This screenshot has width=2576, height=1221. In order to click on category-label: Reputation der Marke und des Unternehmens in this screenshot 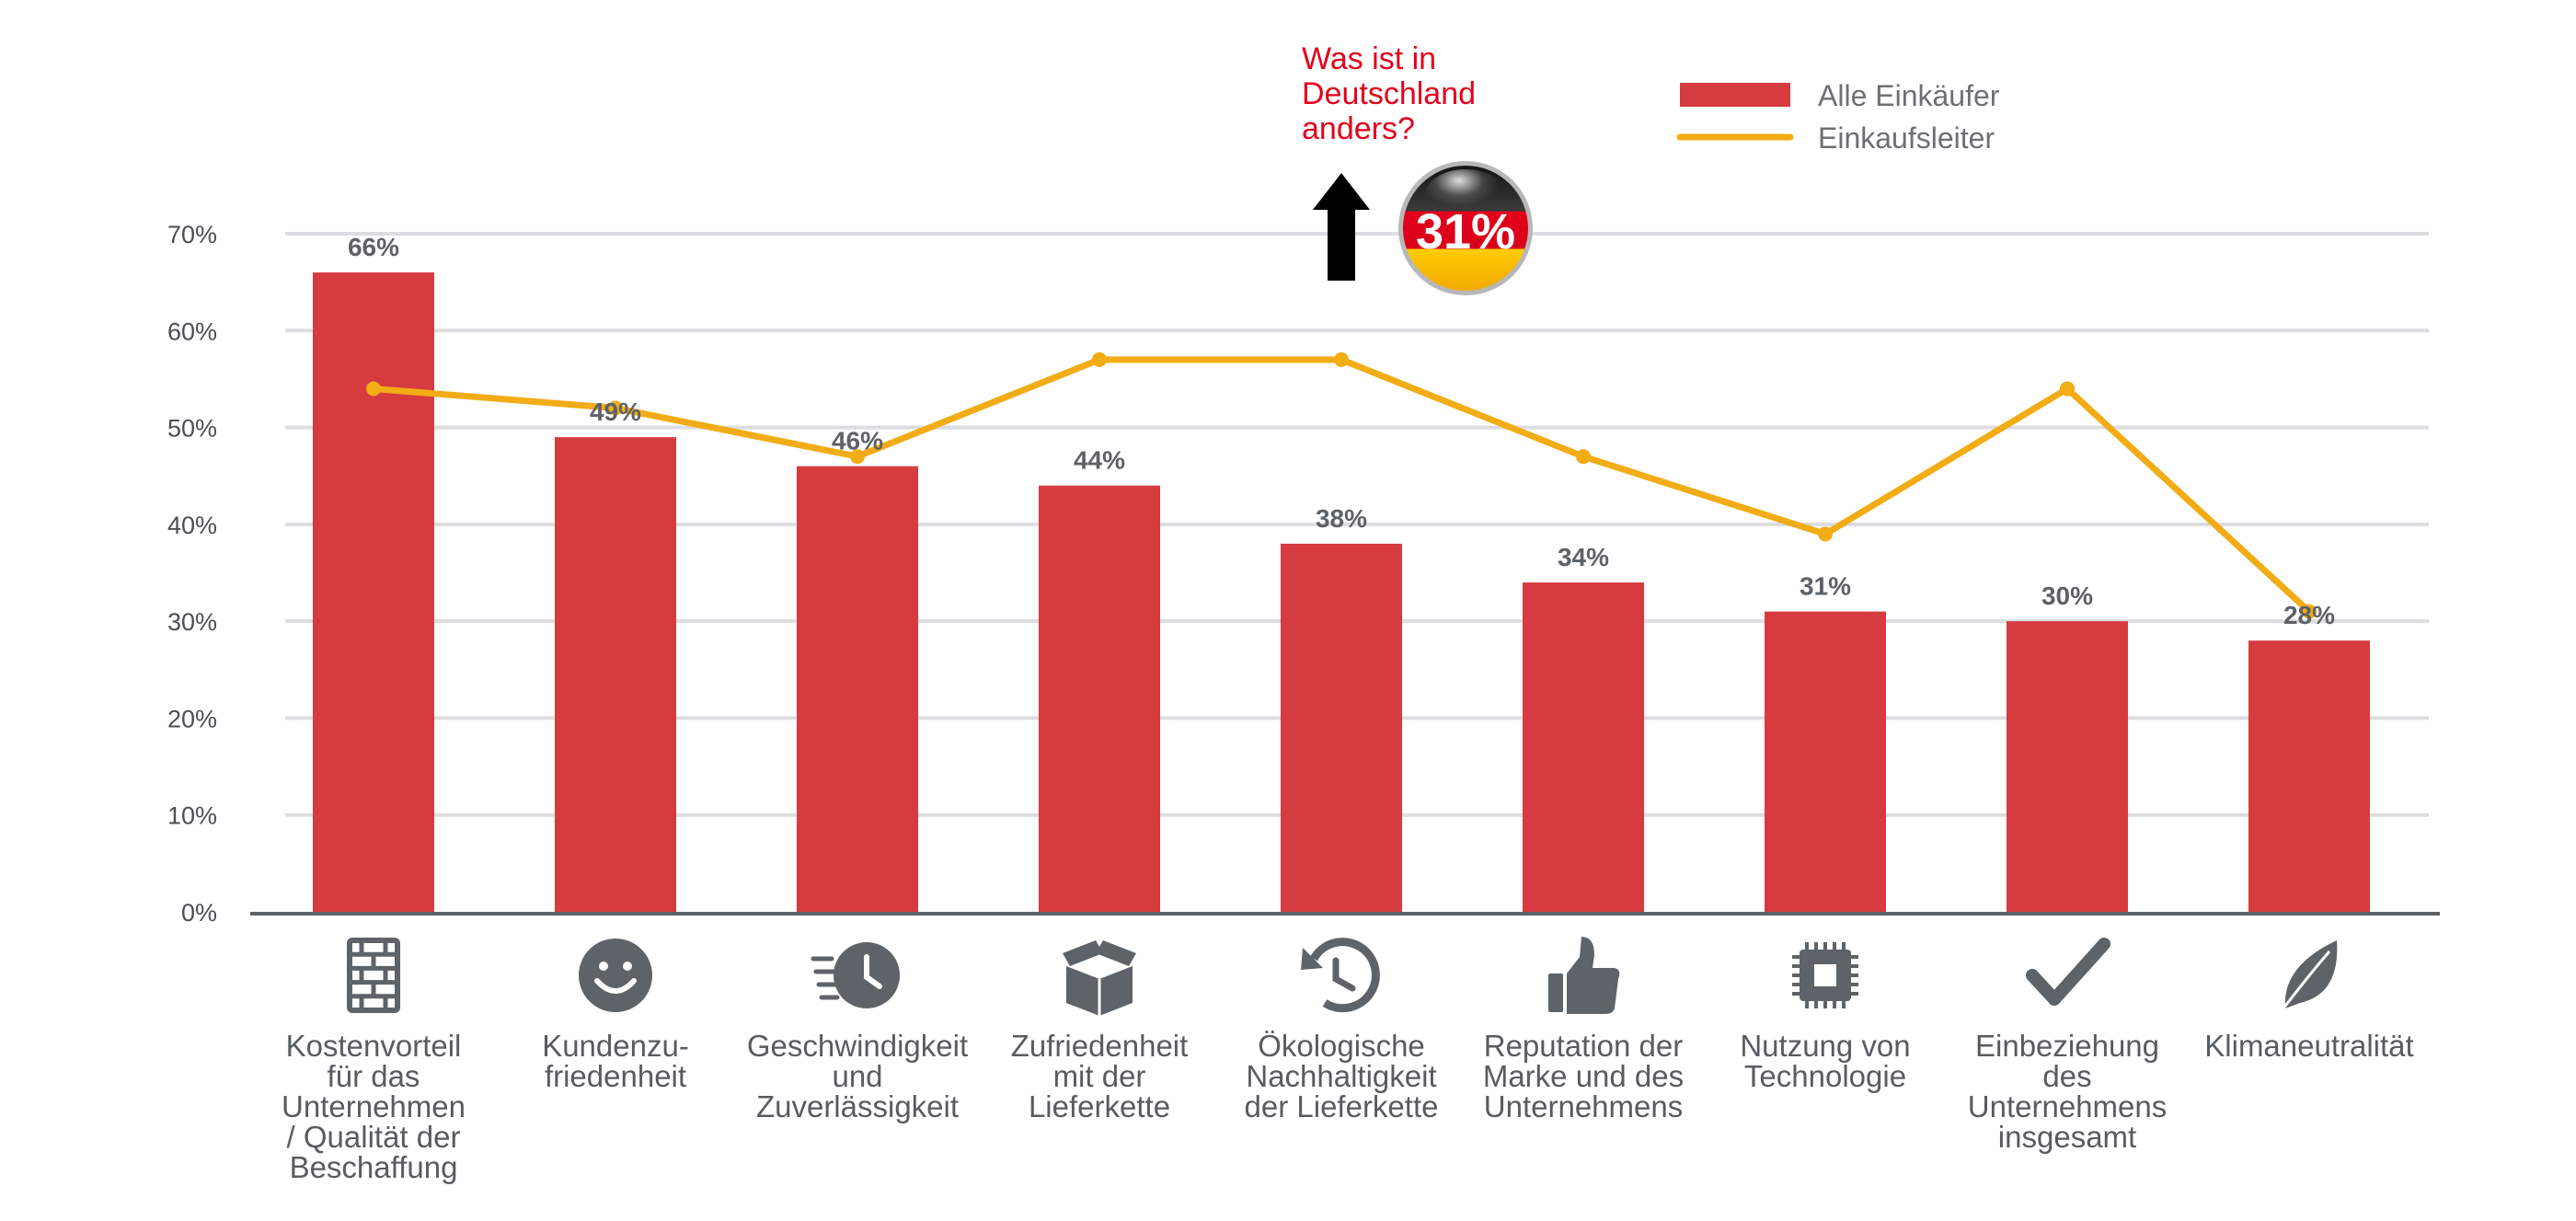, I will do `click(1583, 1076)`.